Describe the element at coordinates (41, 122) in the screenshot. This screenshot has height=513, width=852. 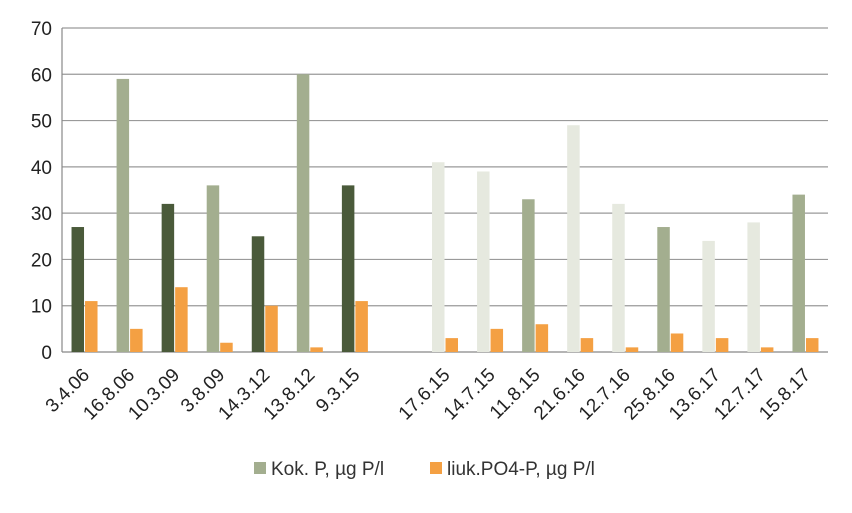
I see `y-tick-label: 50` at that location.